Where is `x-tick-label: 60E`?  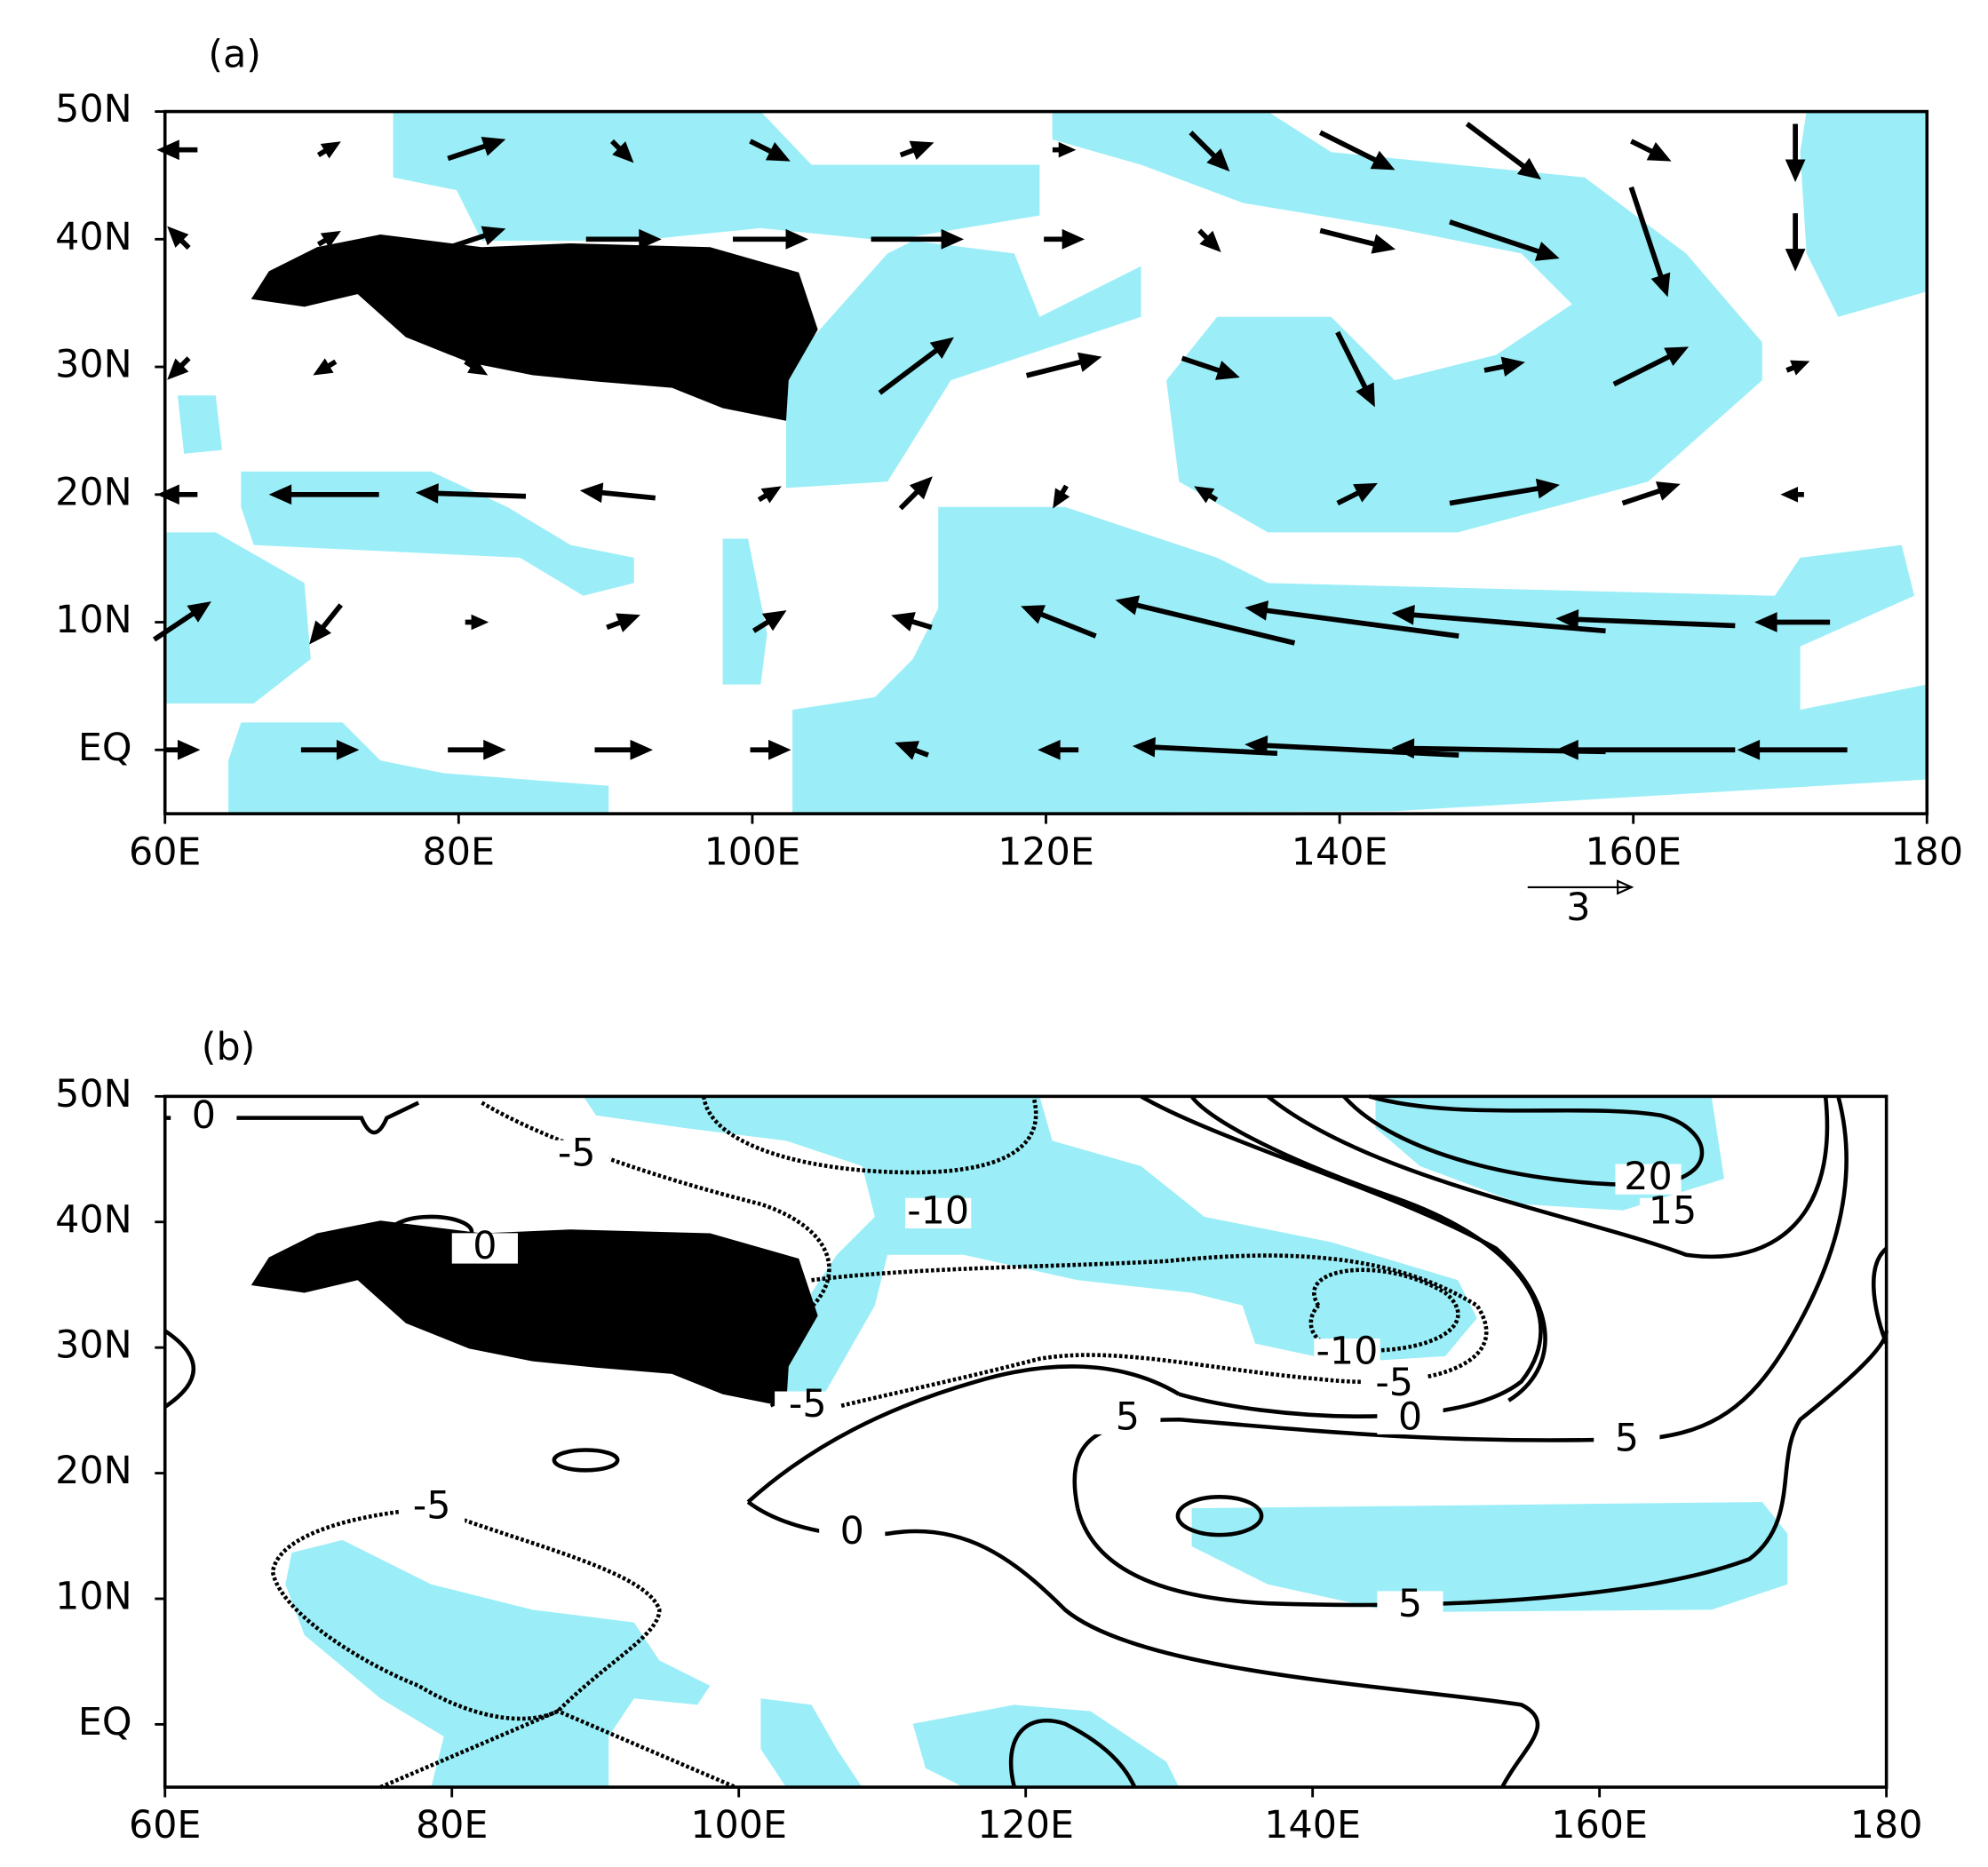
x-tick-label: 60E is located at coordinates (165, 1825).